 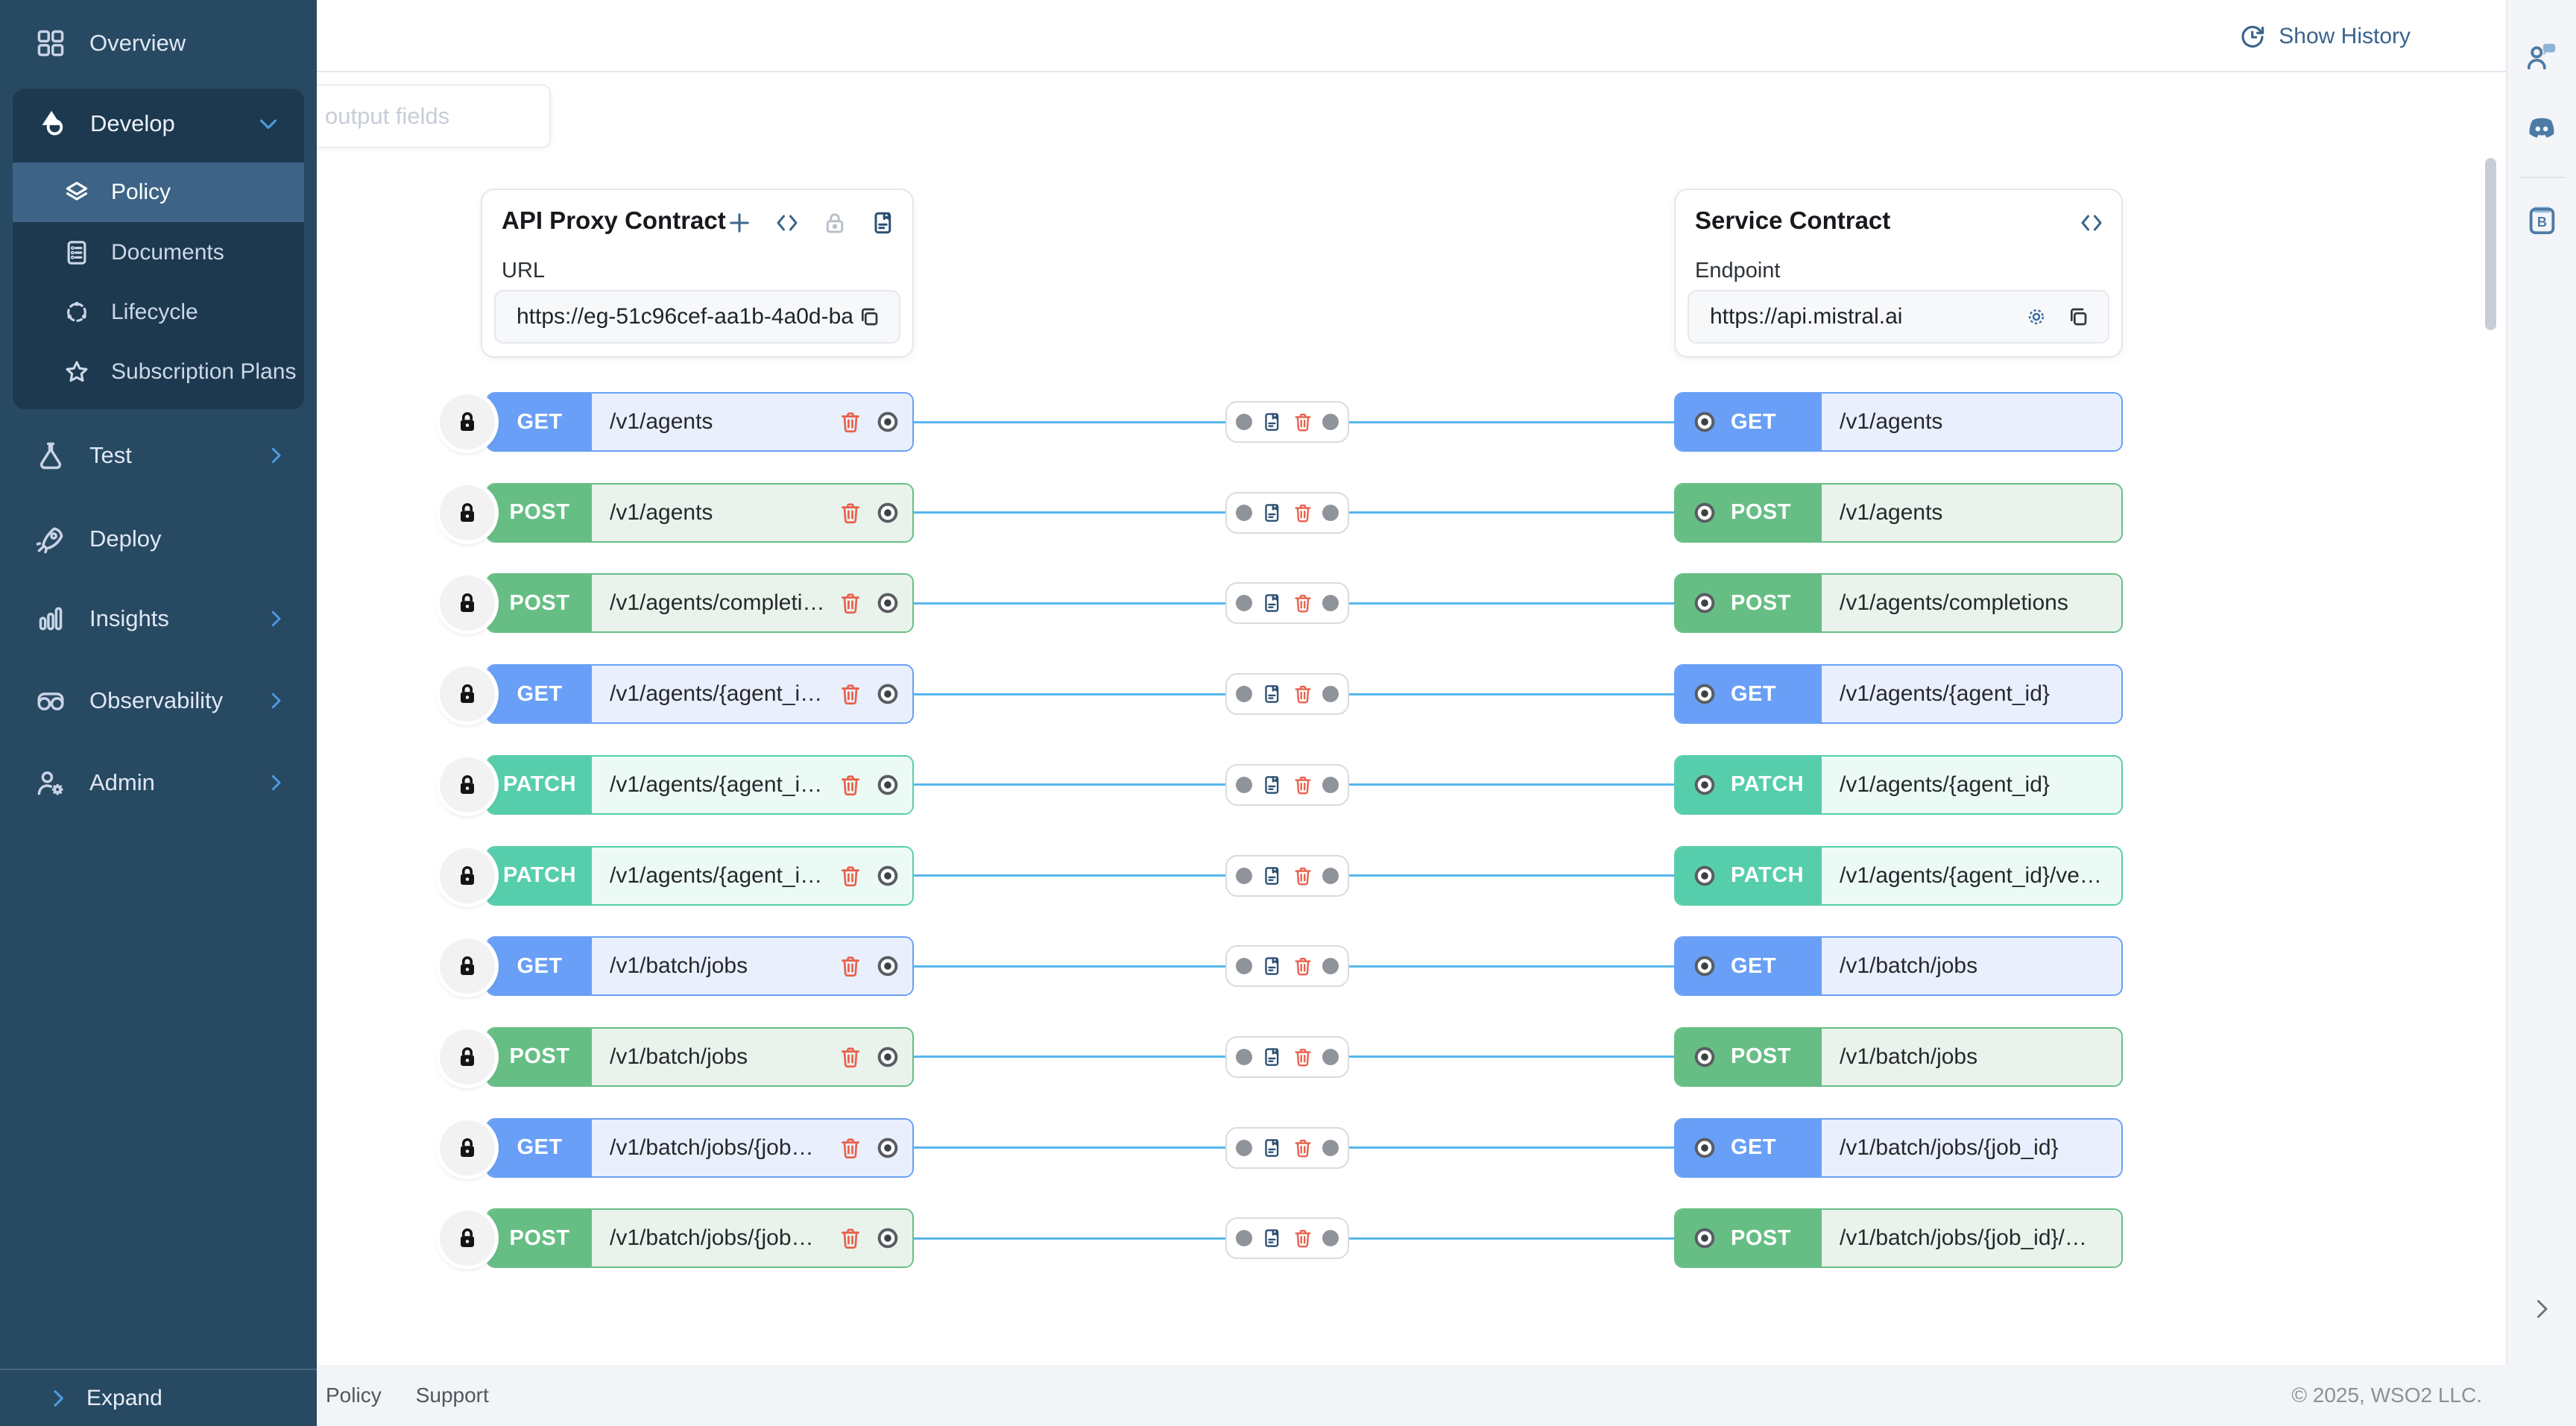 What do you see at coordinates (158, 372) in the screenshot?
I see `sidebar-item-subscription-plans: Subscription Plans` at bounding box center [158, 372].